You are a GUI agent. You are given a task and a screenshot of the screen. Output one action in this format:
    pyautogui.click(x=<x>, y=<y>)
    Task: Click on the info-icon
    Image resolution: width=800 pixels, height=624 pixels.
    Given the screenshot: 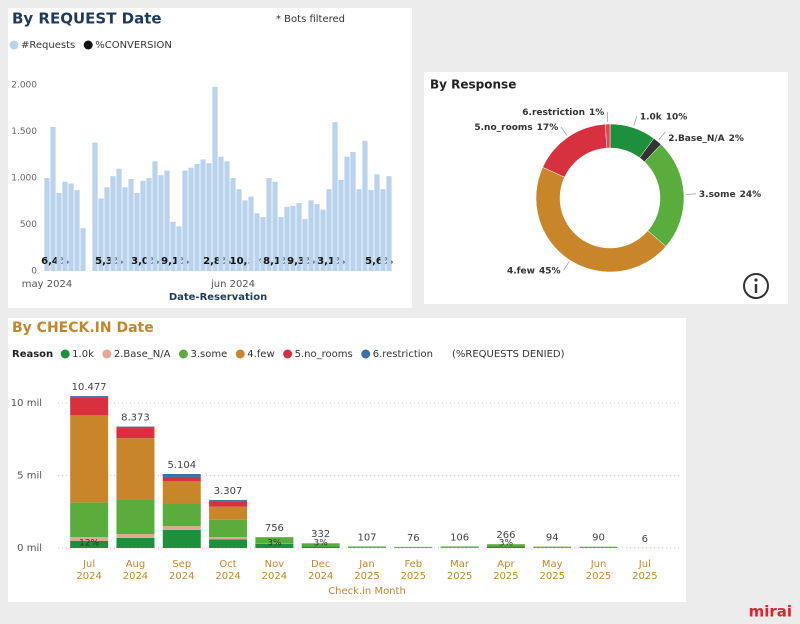 What is the action you would take?
    pyautogui.click(x=756, y=286)
    